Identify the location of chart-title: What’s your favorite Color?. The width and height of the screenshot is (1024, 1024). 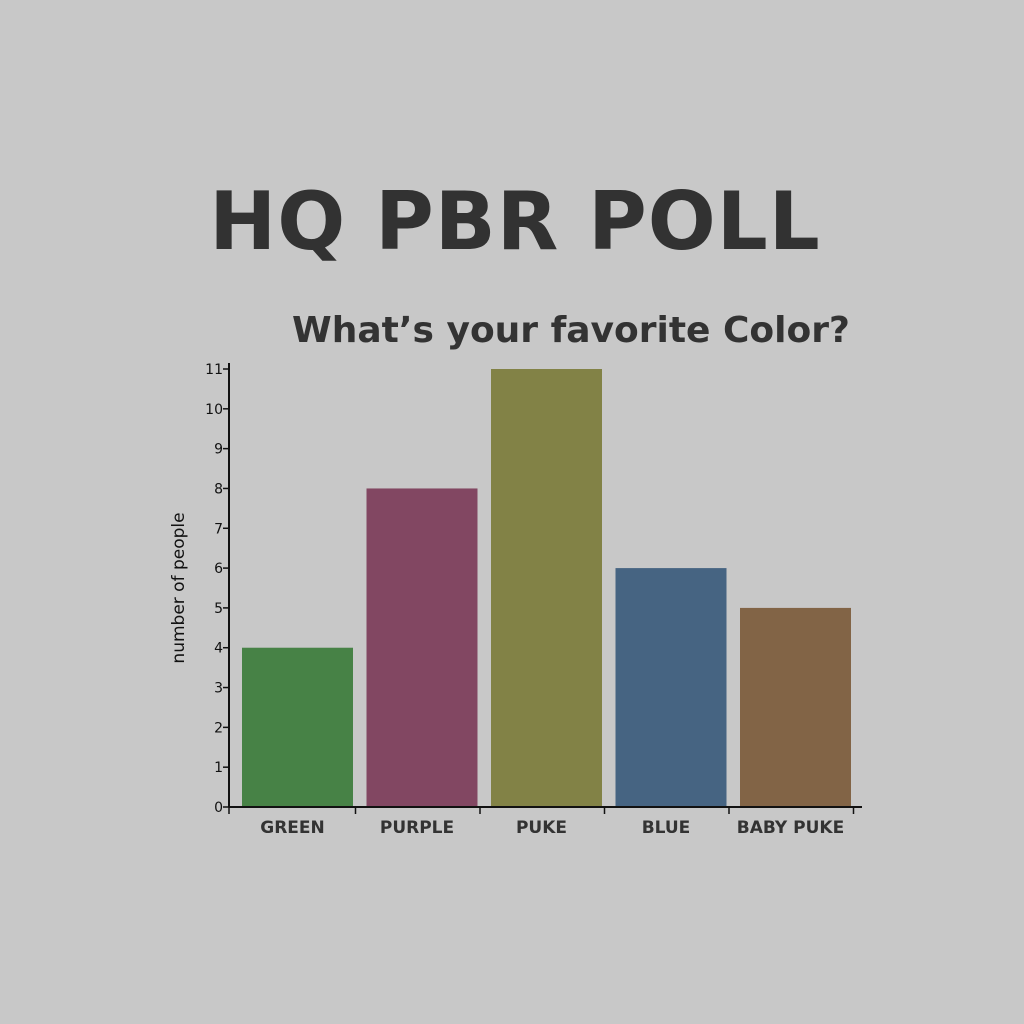
(571, 330).